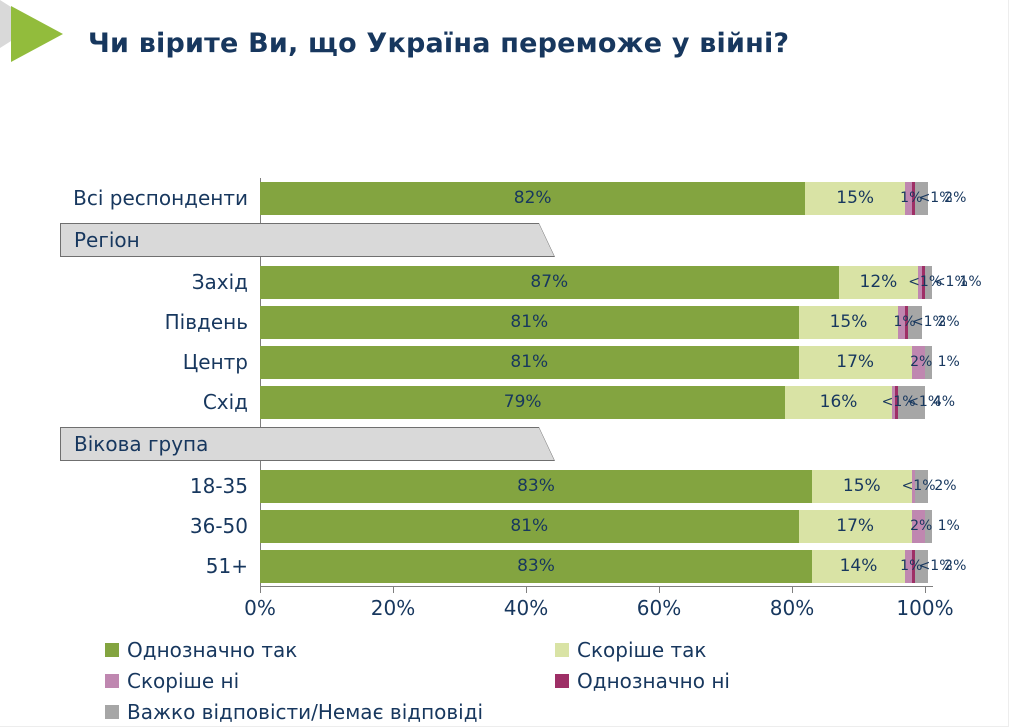  I want to click on chart-row: Центр 81% 17% 2% 1%, so click(525, 362).